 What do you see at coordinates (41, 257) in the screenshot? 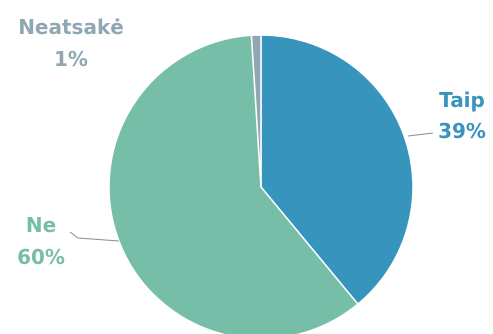
I see `slice-value-ne: 60%` at bounding box center [41, 257].